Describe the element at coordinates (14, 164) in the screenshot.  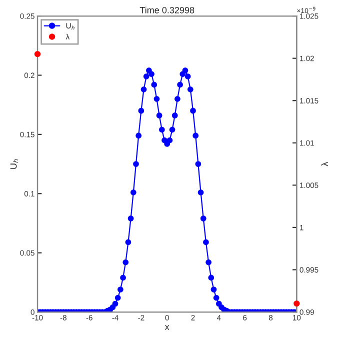
I see `y-axis-title: U$_{h}$` at that location.